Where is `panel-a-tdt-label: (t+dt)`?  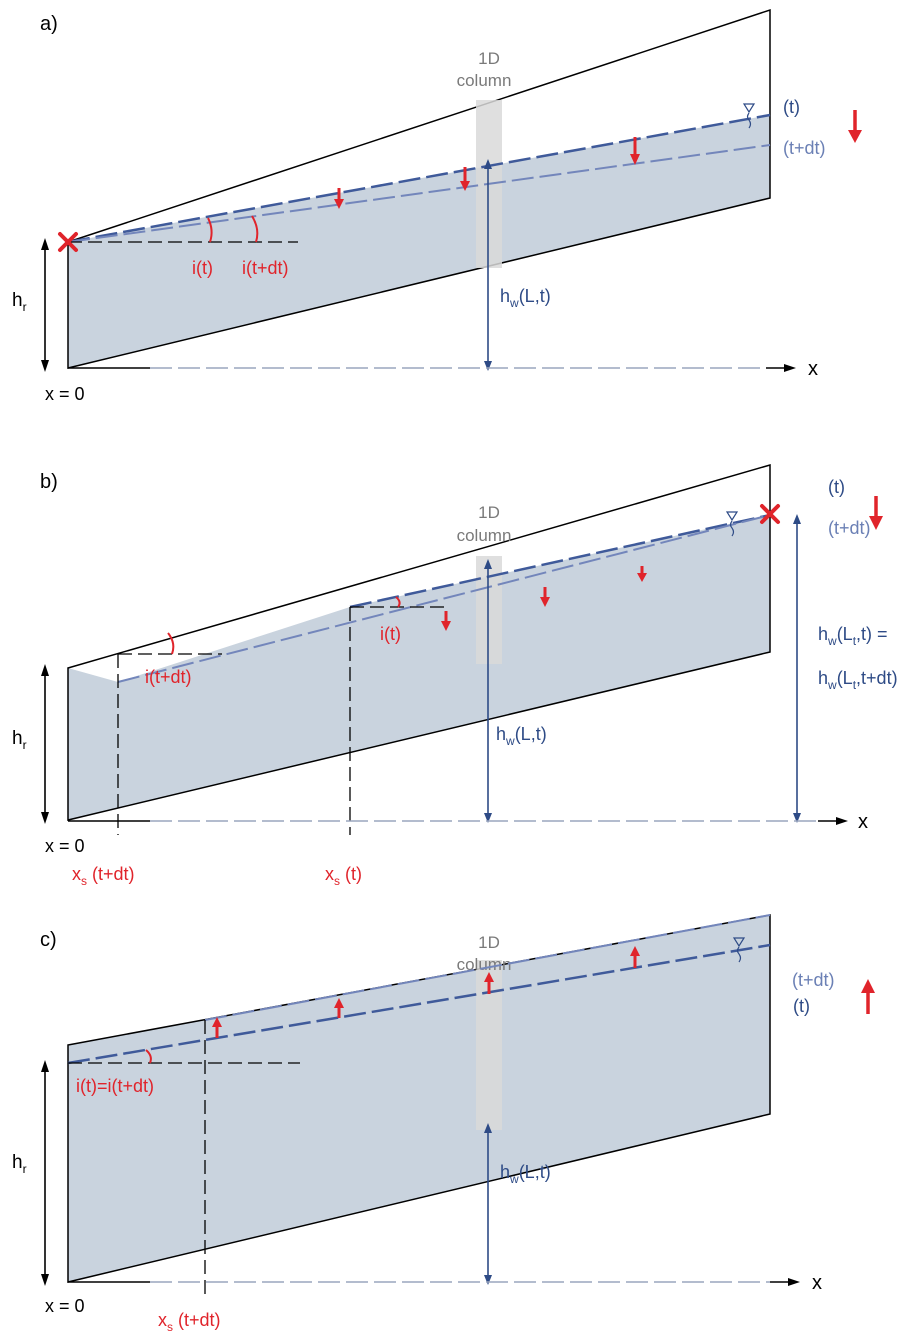 panel-a-tdt-label: (t+dt) is located at coordinates (804, 148).